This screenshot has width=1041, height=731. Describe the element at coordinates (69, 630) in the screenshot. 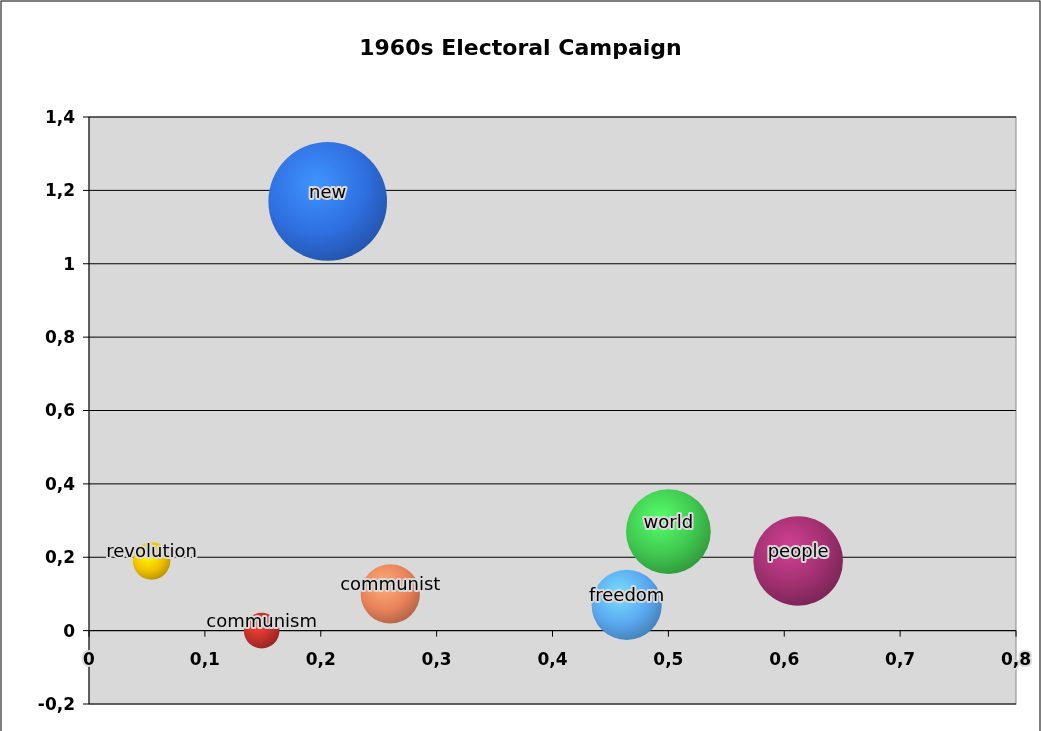

I see `y-tick-label: 0` at that location.